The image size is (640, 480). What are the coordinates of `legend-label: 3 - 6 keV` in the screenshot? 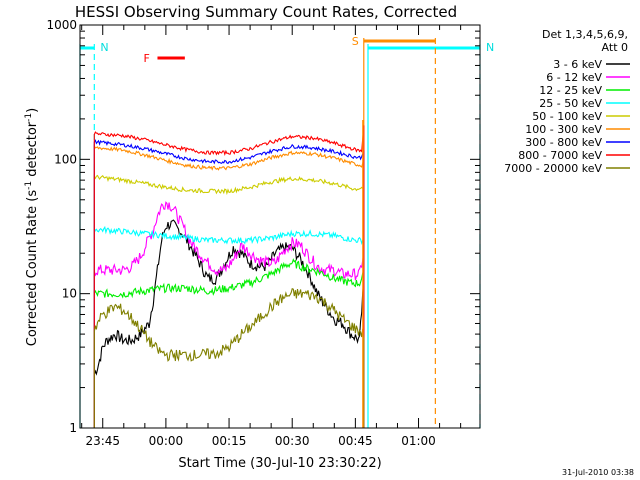 It's located at (577, 64).